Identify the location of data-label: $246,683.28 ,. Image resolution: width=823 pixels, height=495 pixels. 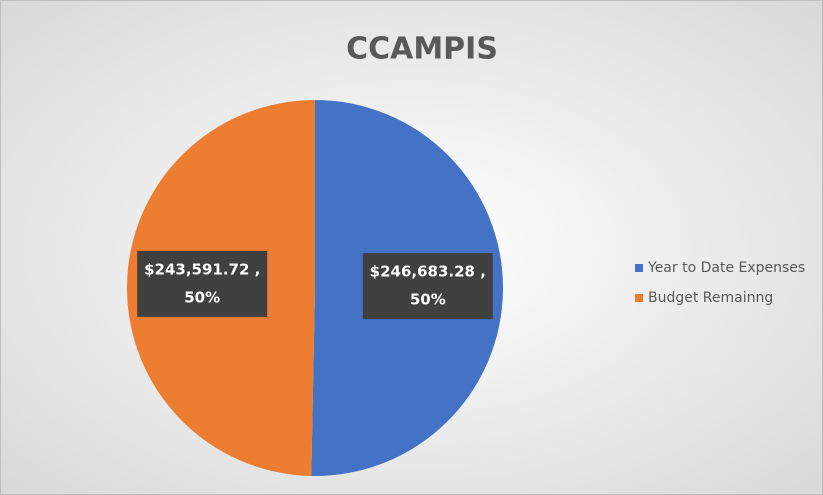
(428, 272).